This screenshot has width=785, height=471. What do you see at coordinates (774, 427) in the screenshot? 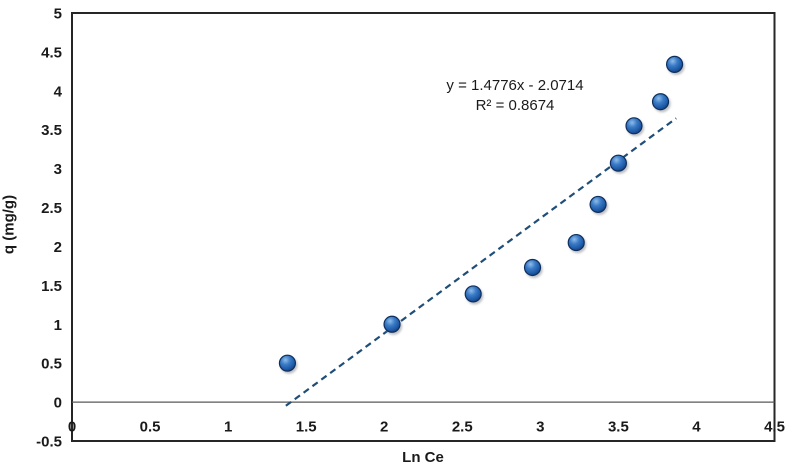
I see `x-tick-label: 4.5` at bounding box center [774, 427].